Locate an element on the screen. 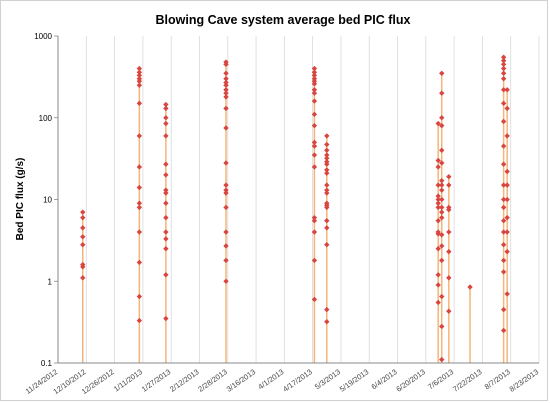 This screenshot has width=550, height=403. y-tick-label: 1 is located at coordinates (50, 281).